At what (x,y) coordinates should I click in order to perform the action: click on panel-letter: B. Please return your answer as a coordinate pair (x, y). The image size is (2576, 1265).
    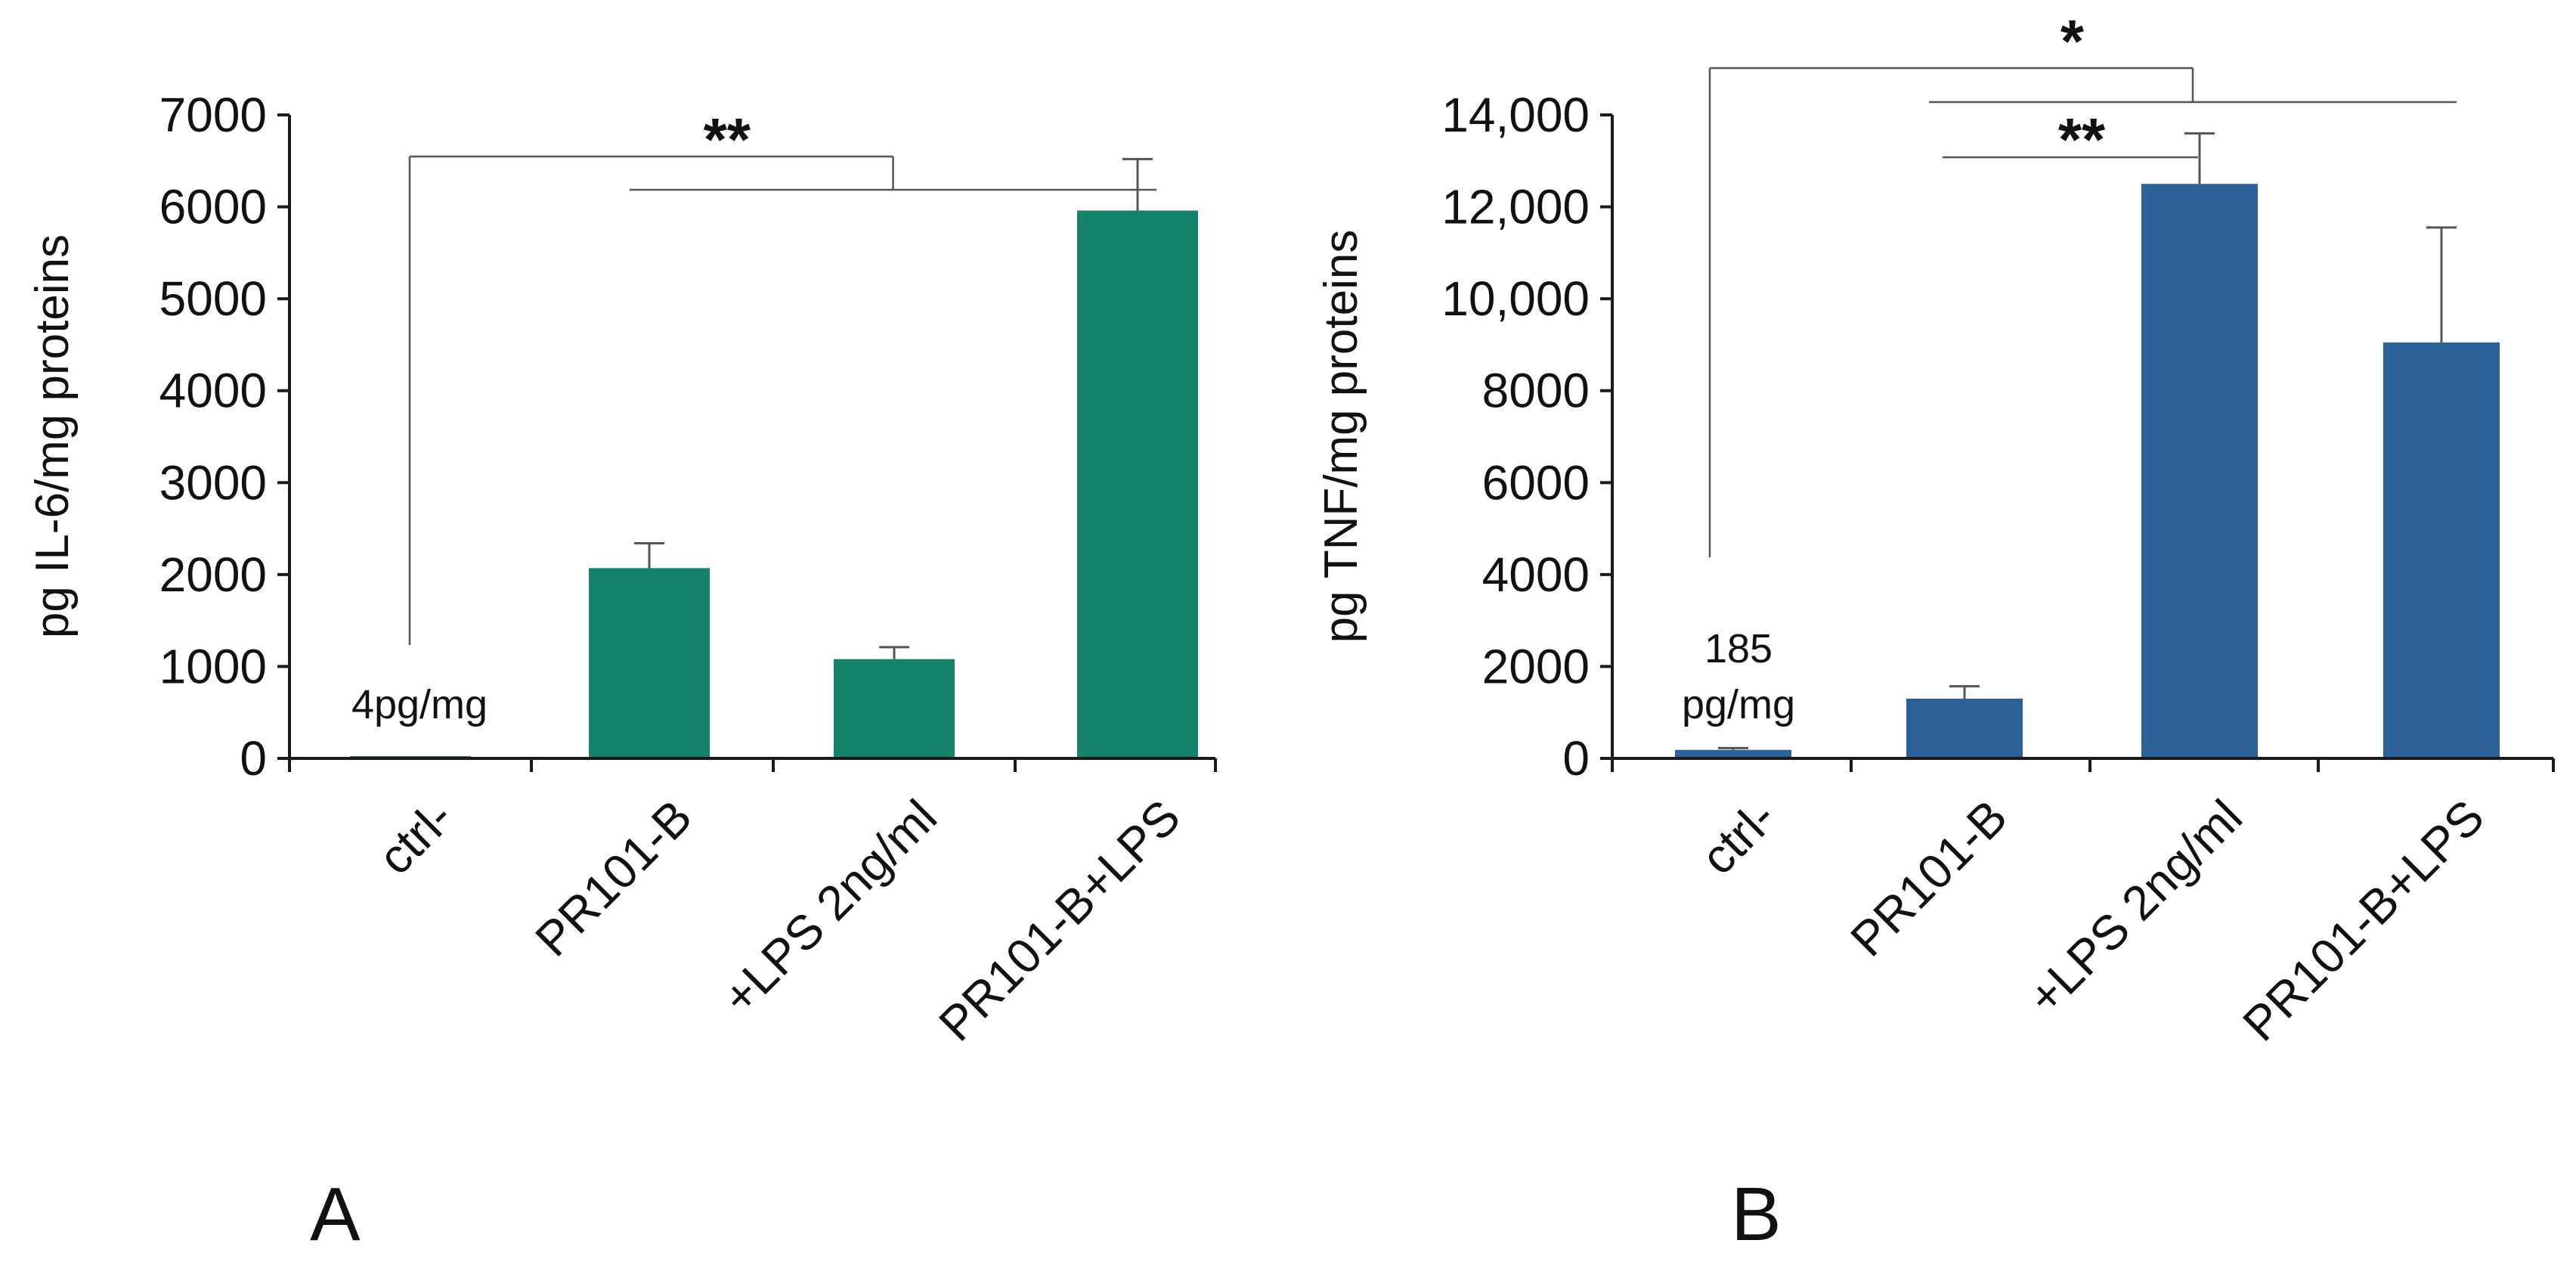
    Looking at the image, I should click on (1756, 1214).